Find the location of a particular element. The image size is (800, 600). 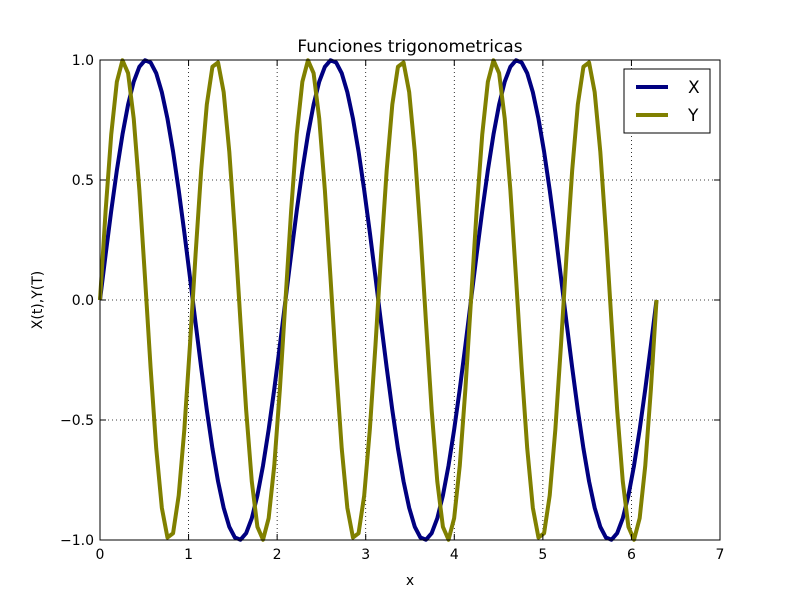

x-axis-label: x is located at coordinates (410, 581).